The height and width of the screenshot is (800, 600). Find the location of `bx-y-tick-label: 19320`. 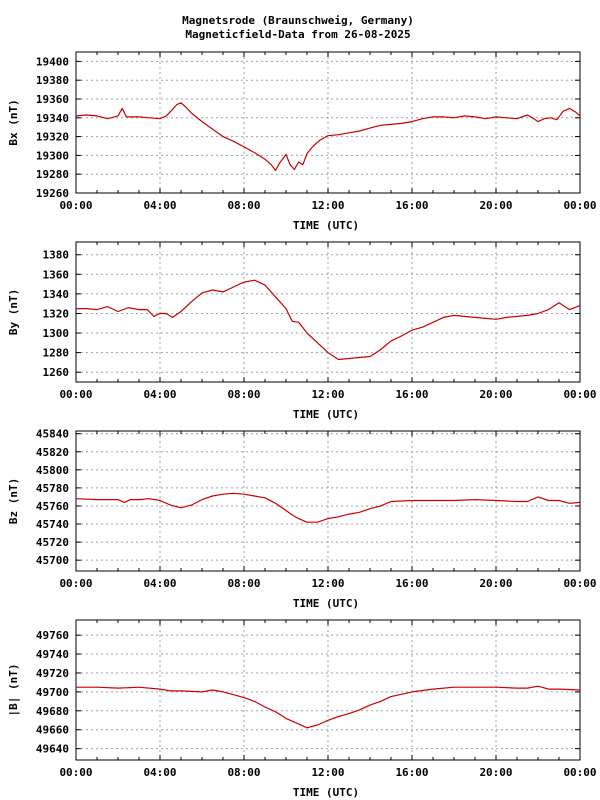

bx-y-tick-label: 19320 is located at coordinates (52, 137).